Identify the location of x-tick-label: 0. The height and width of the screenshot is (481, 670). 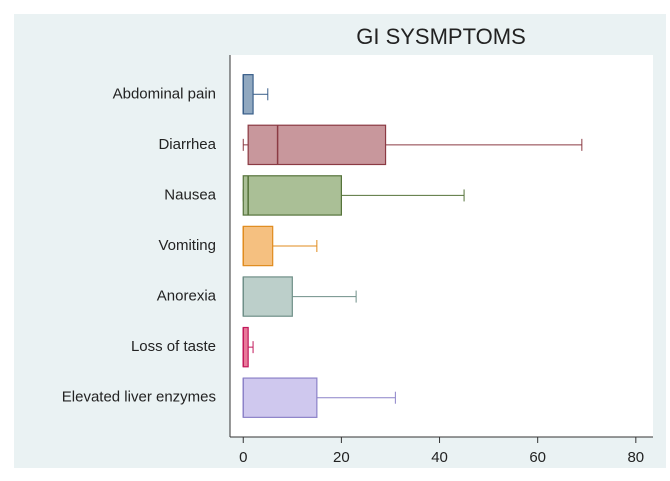
(243, 457).